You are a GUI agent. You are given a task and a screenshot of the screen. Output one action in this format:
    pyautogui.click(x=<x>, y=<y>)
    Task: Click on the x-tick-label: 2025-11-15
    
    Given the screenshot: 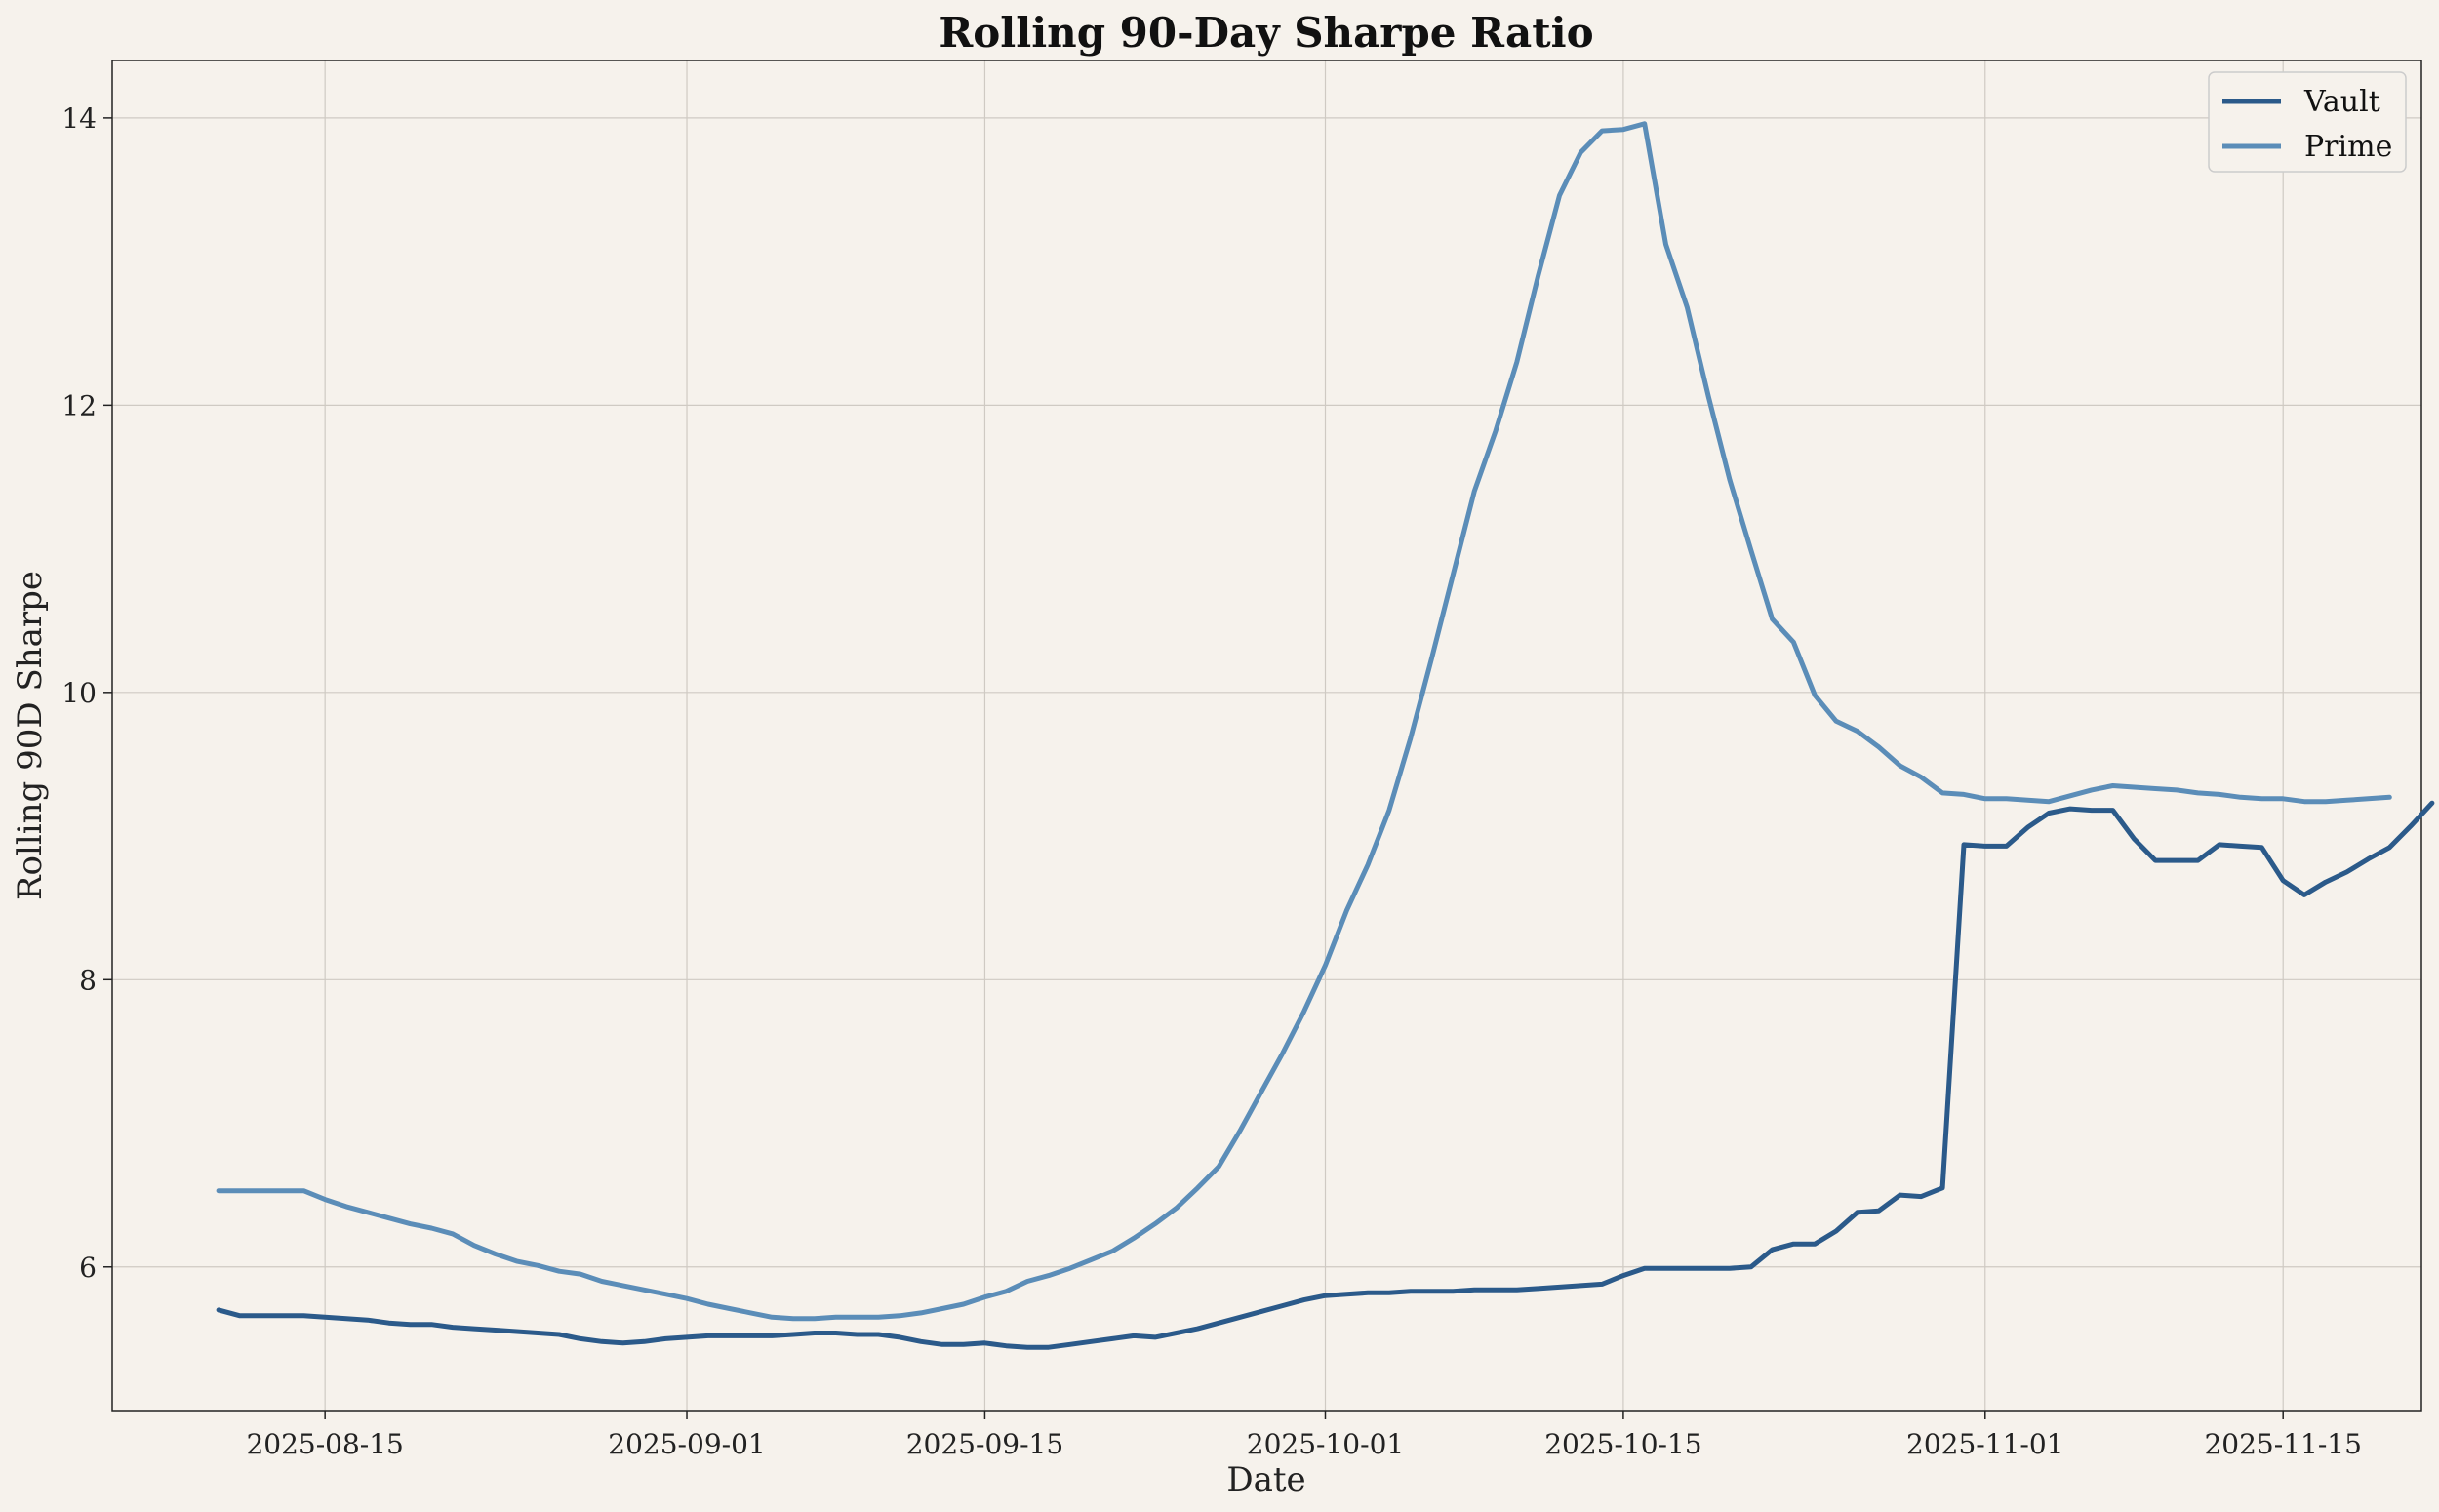 What is the action you would take?
    pyautogui.click(x=2283, y=1444)
    